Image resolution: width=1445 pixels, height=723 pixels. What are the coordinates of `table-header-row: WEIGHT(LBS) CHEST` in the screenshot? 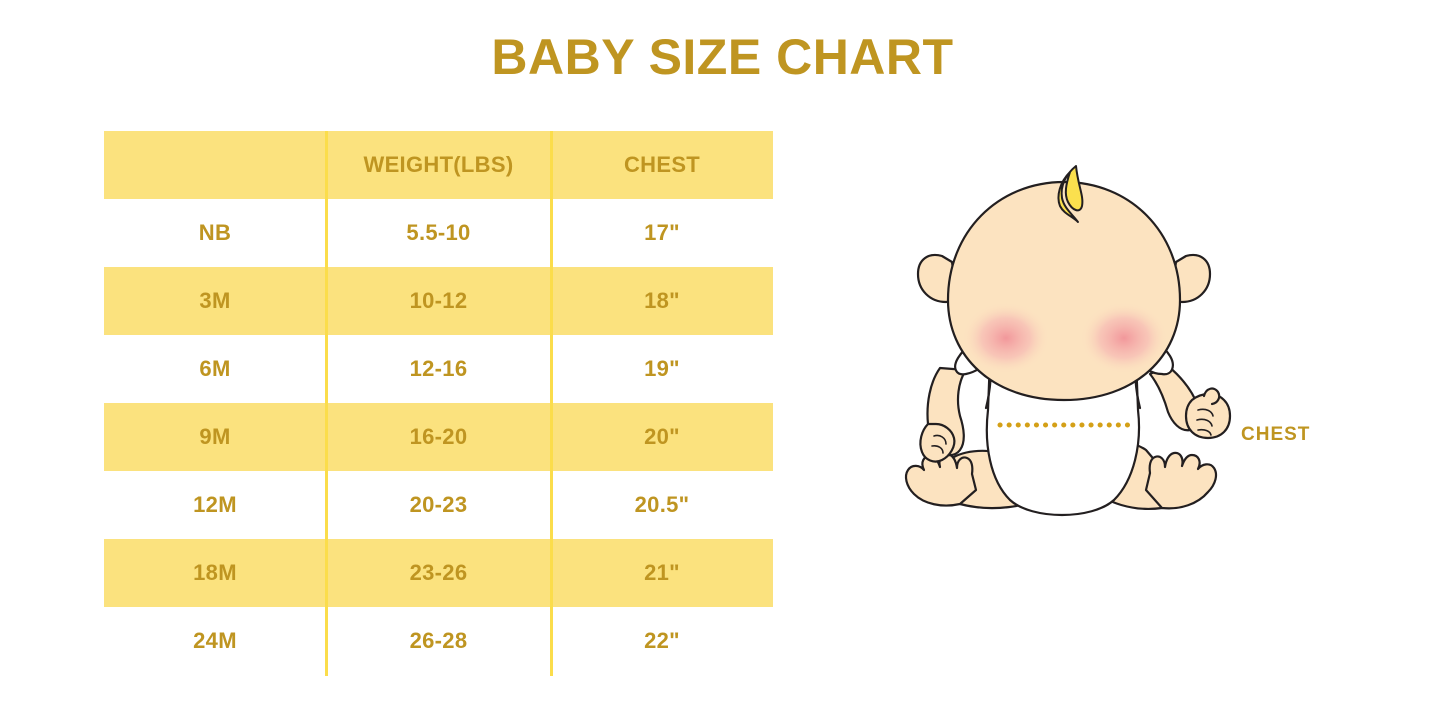 It's located at (438, 165).